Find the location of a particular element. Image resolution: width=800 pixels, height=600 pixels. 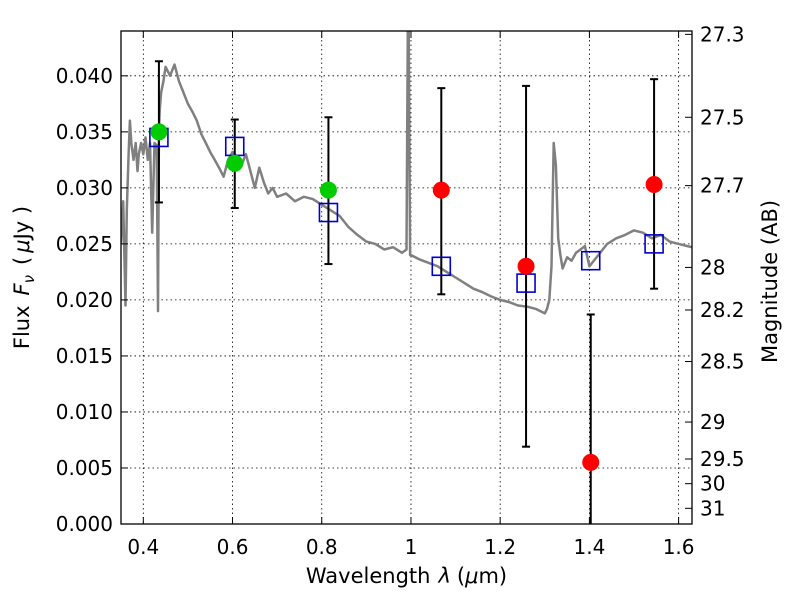

mag-tick-label: 29 is located at coordinates (712, 422).